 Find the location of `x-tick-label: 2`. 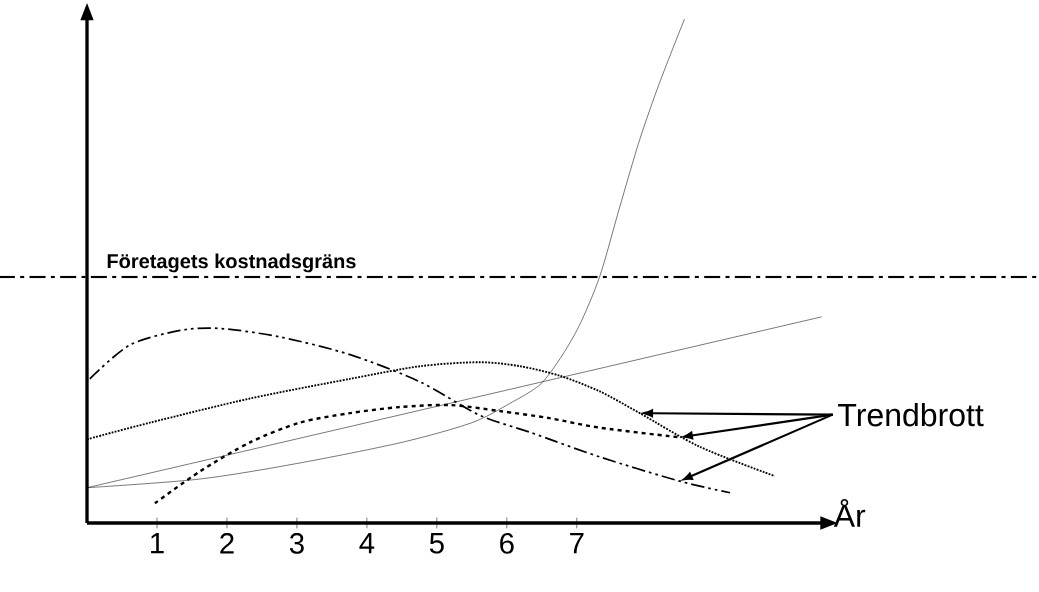

x-tick-label: 2 is located at coordinates (227, 543).